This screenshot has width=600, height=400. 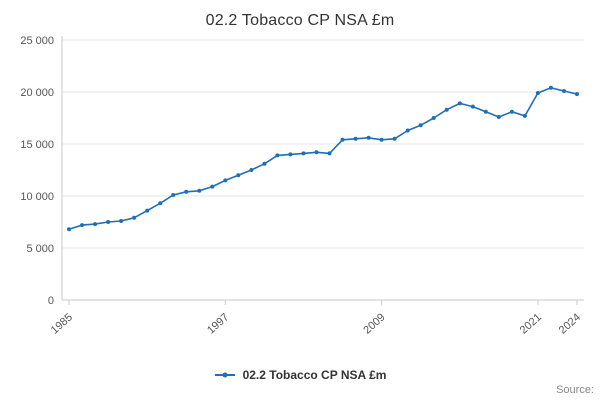 What do you see at coordinates (575, 390) in the screenshot?
I see `source-note: Source:` at bounding box center [575, 390].